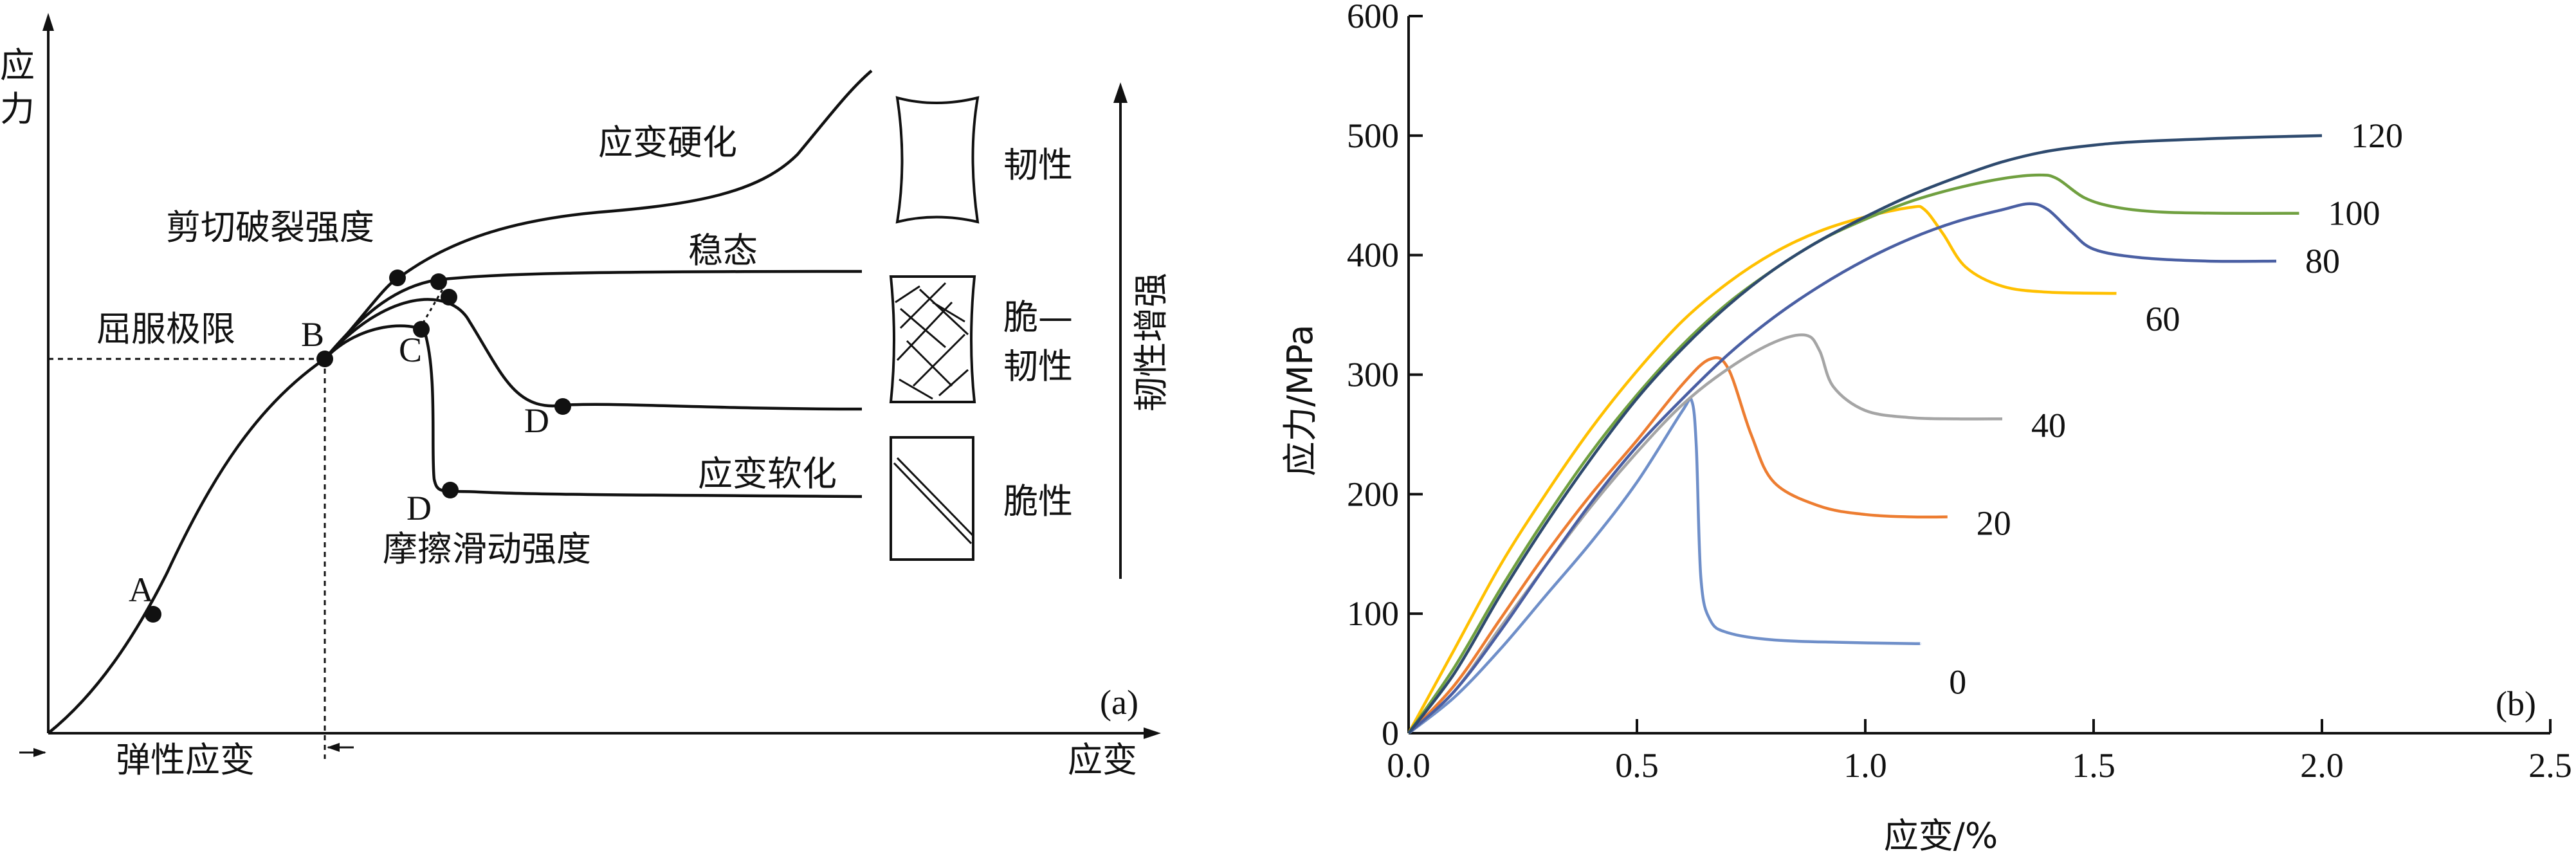  Describe the element at coordinates (2322, 766) in the screenshot. I see `b-x-tick-label: 2.0` at that location.